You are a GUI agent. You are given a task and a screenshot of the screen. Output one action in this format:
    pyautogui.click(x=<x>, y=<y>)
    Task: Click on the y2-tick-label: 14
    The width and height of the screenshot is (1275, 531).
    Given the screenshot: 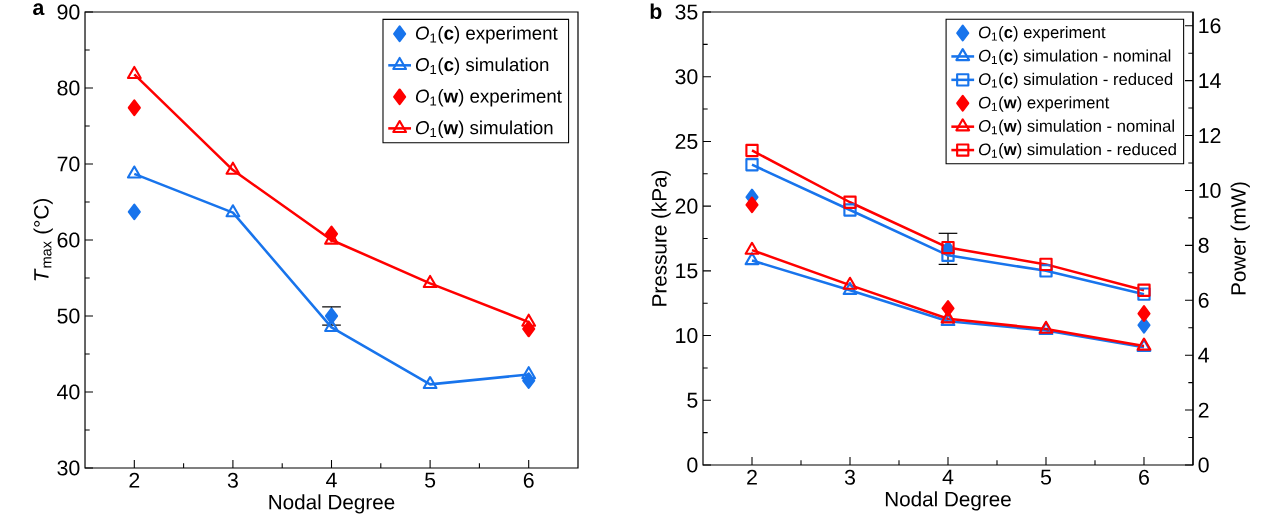 What is the action you would take?
    pyautogui.click(x=1210, y=80)
    